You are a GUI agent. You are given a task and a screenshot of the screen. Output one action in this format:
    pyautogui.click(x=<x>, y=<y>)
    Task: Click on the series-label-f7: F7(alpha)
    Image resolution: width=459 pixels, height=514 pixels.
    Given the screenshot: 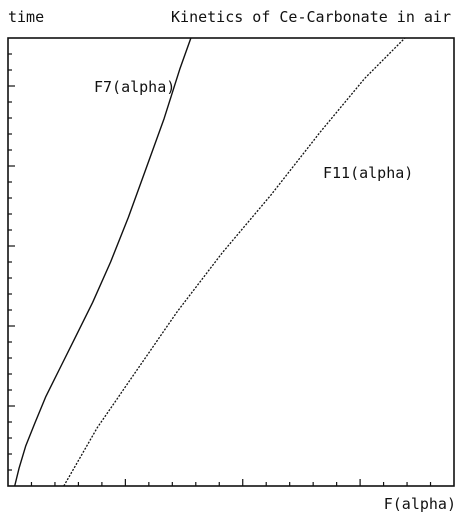 What is the action you would take?
    pyautogui.click(x=134, y=87)
    